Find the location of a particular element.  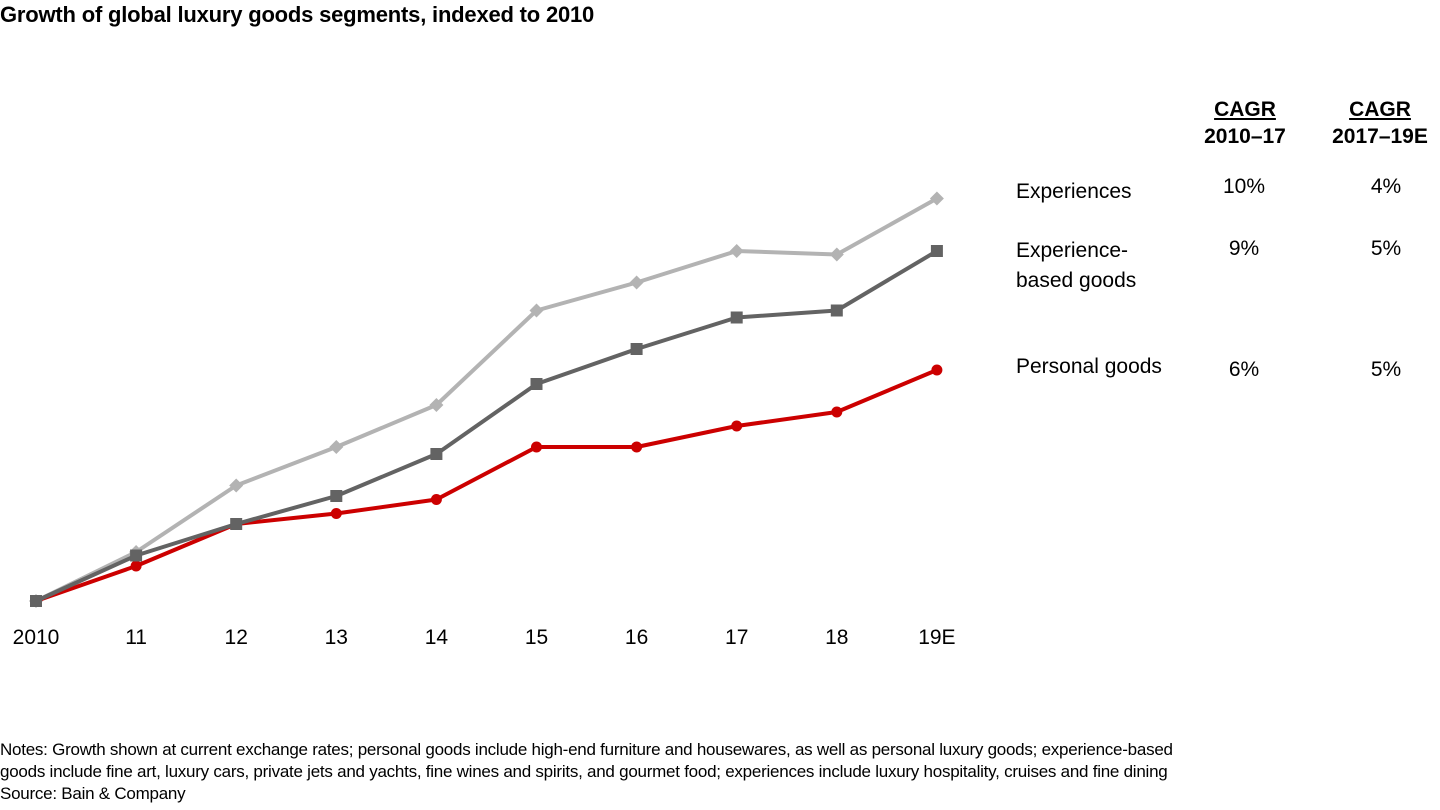

legend-label-experience-based-goods: Experience- based goods is located at coordinates (1076, 266).